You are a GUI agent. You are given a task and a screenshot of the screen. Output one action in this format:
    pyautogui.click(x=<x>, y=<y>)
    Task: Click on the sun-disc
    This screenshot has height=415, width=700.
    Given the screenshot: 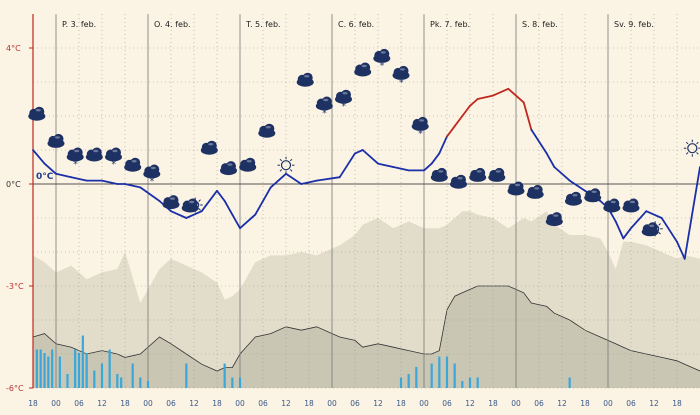 What is the action you would take?
    pyautogui.click(x=286, y=165)
    